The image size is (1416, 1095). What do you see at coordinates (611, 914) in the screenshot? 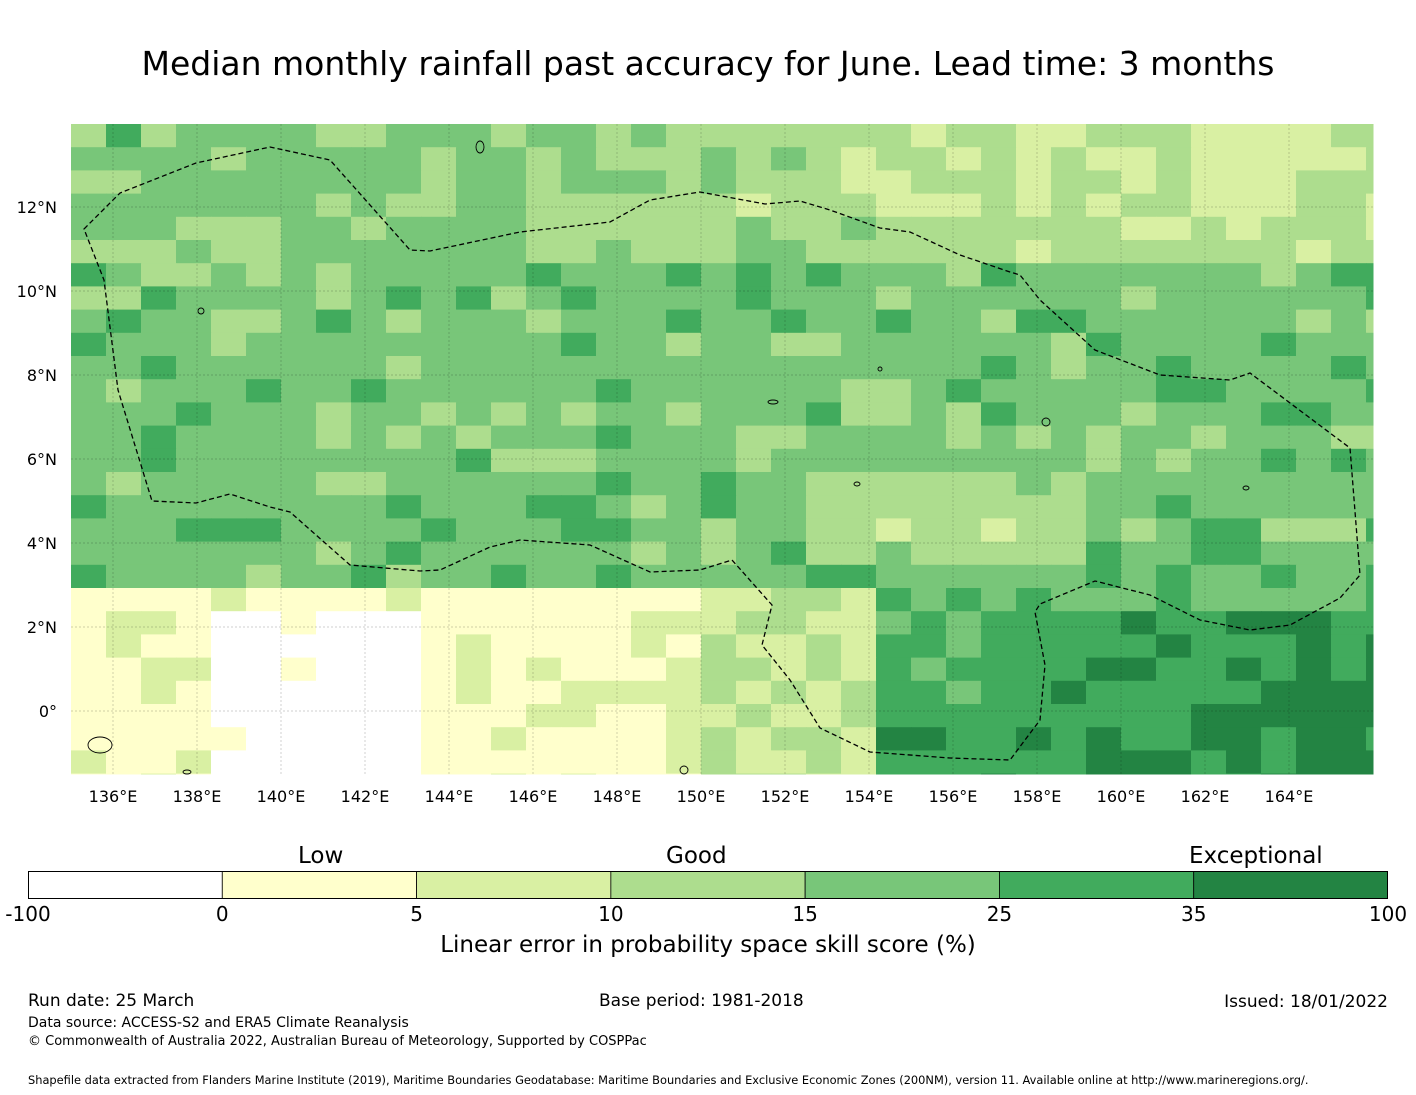
I see `colorbar-tick-label: 10` at bounding box center [611, 914].